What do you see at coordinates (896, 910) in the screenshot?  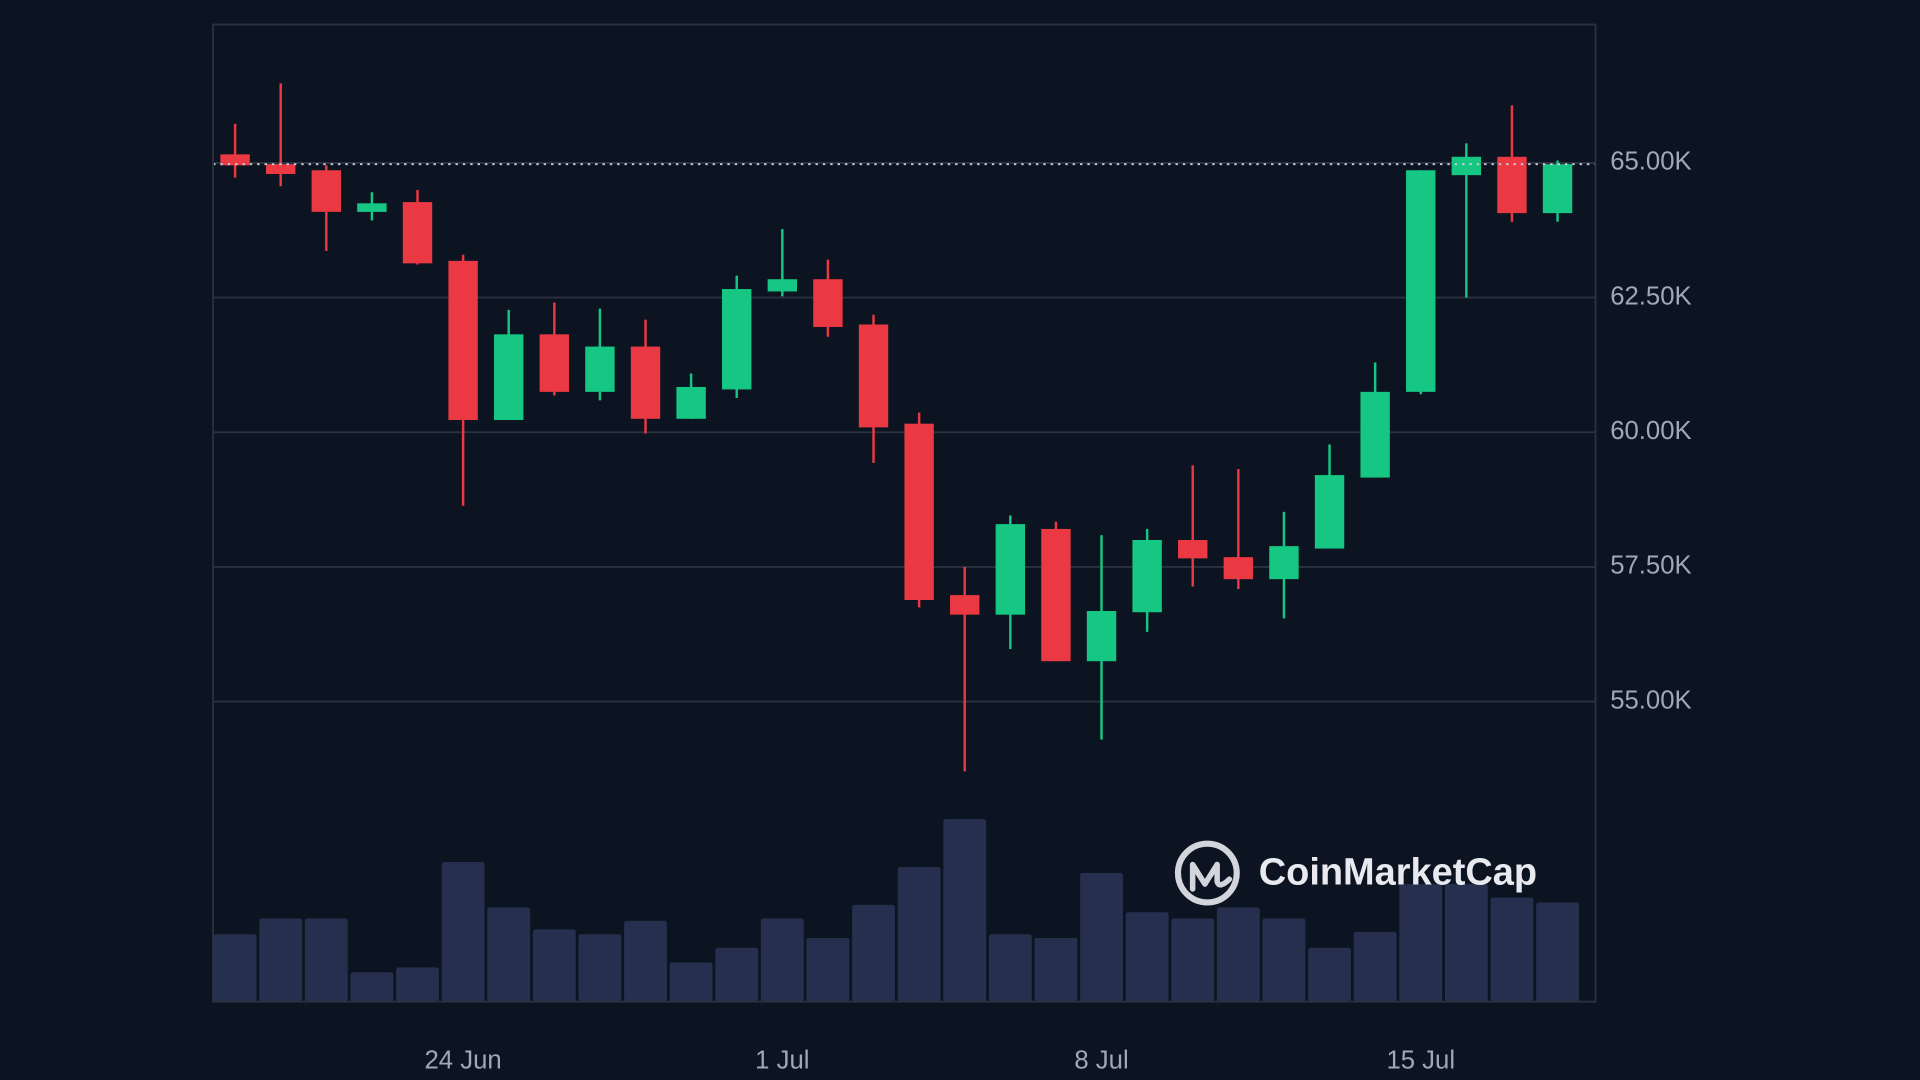 I see `volume-bars` at bounding box center [896, 910].